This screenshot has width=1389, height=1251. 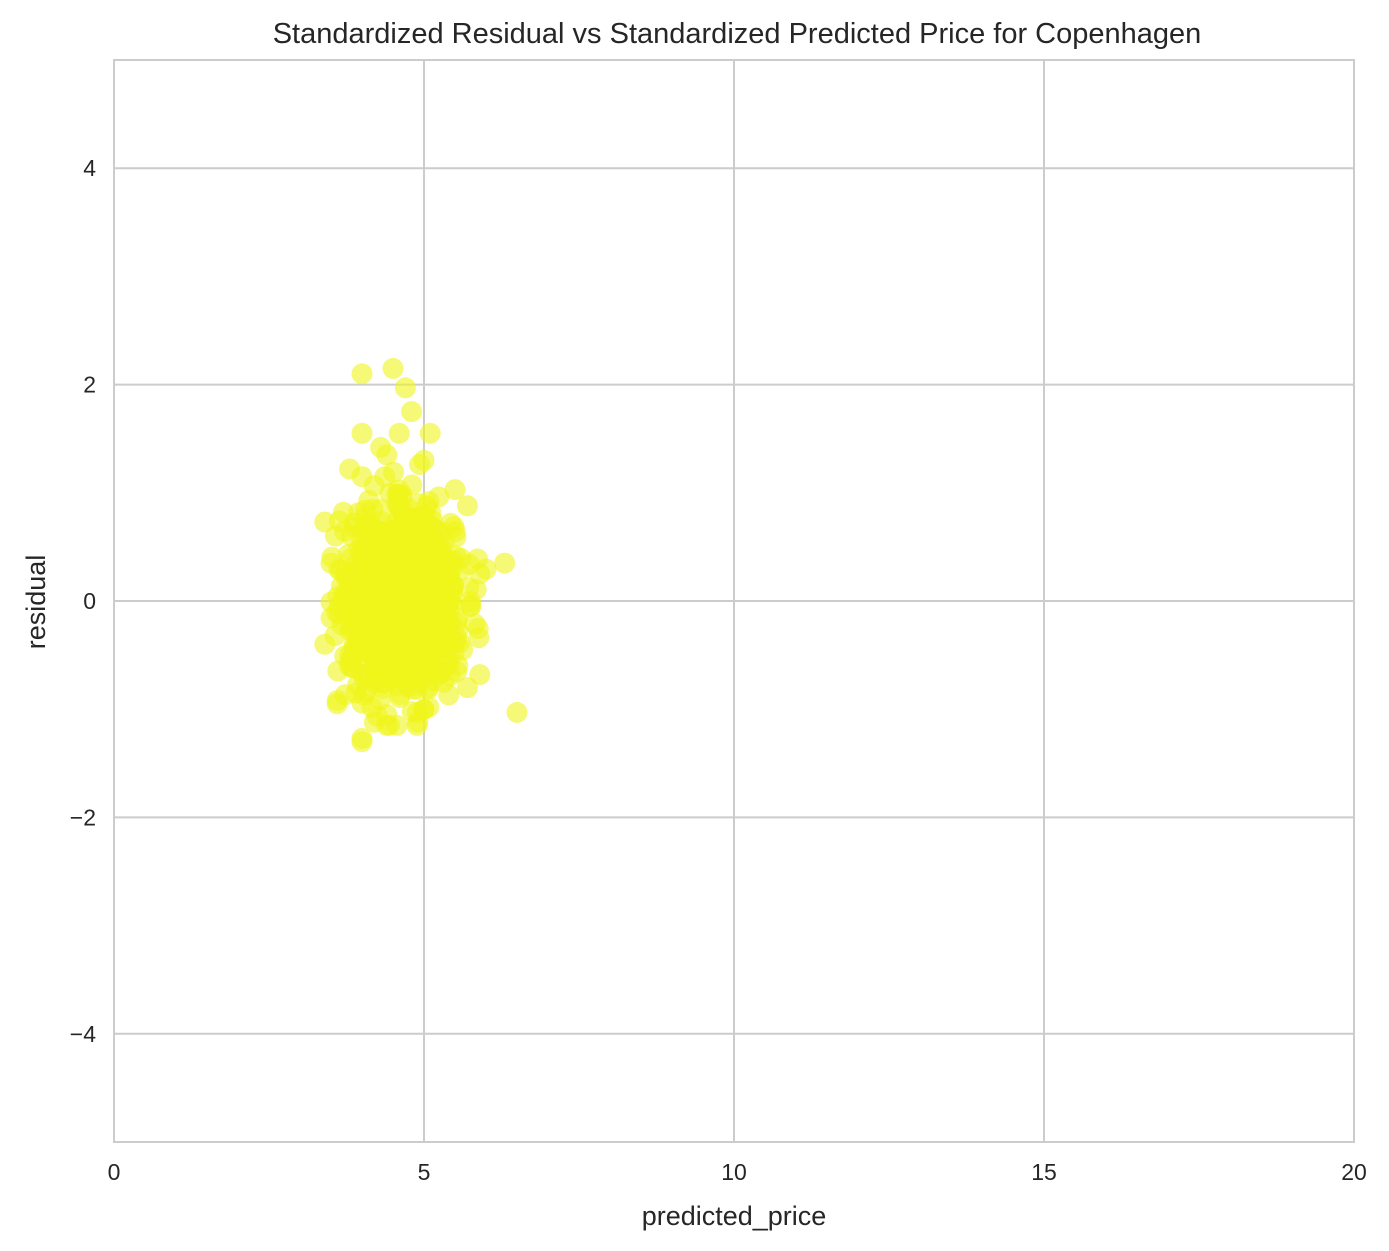 I want to click on y-tick-label: −2, so click(x=83, y=817).